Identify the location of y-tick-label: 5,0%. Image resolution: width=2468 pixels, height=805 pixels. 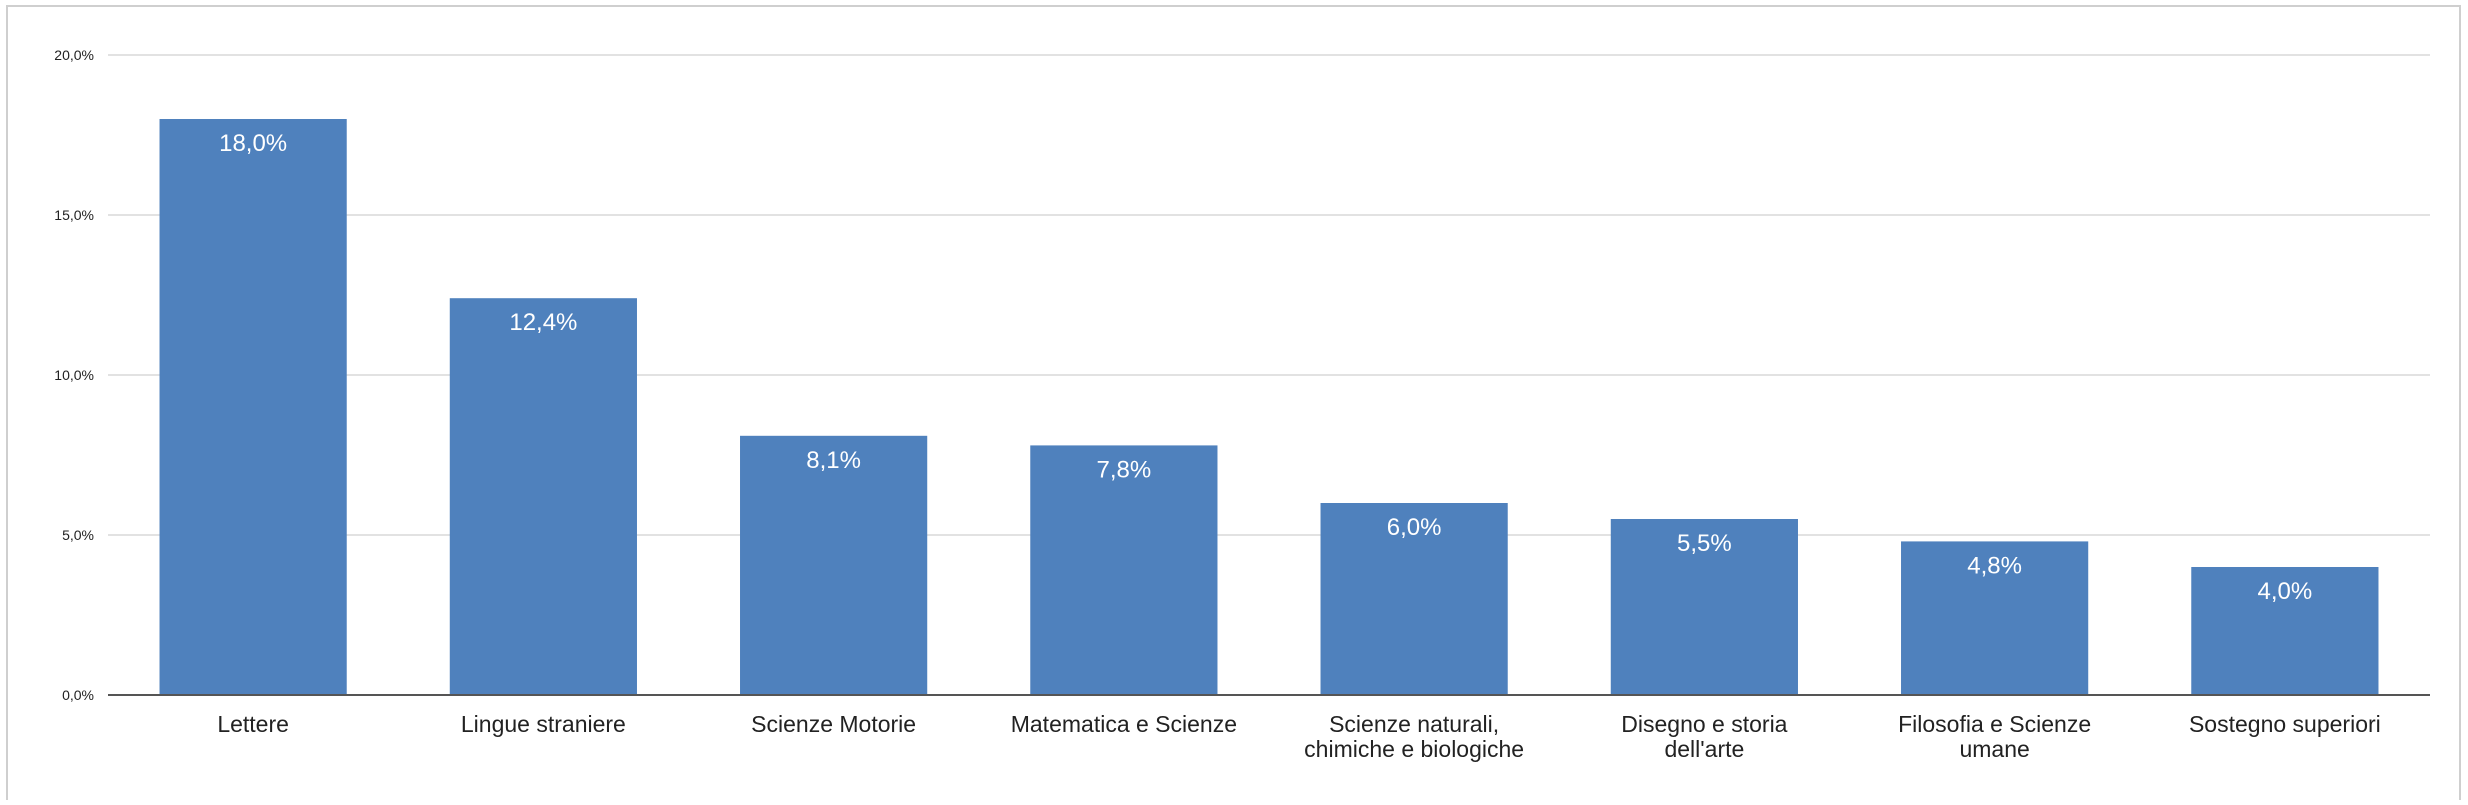
(78, 535).